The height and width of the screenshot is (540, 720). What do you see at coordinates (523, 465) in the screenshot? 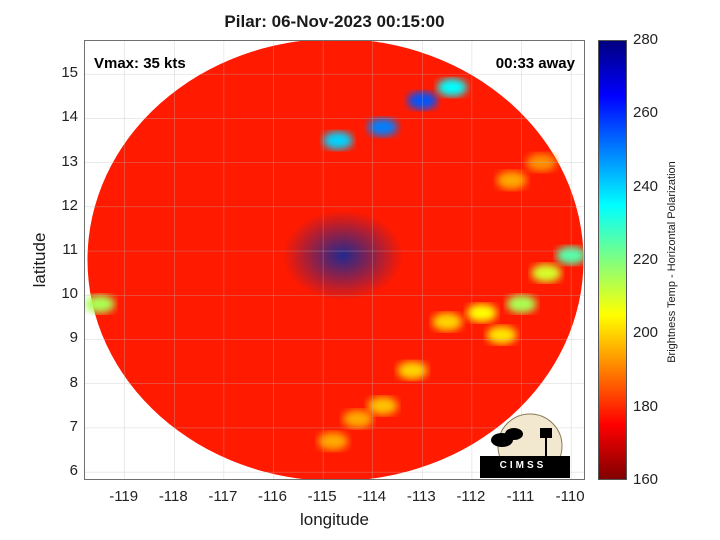
I see `cimss-logo-text: CIMSS` at bounding box center [523, 465].